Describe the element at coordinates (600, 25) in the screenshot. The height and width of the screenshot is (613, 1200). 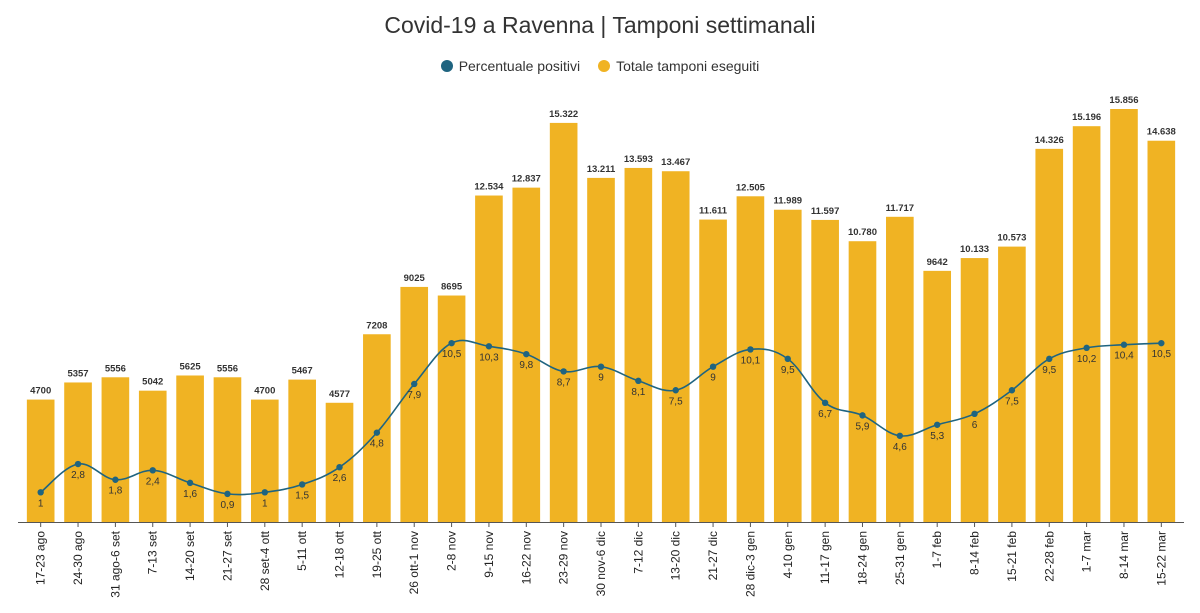
I see `chart-title: Covid-19 a Ravenna | Tamponi settimanali` at that location.